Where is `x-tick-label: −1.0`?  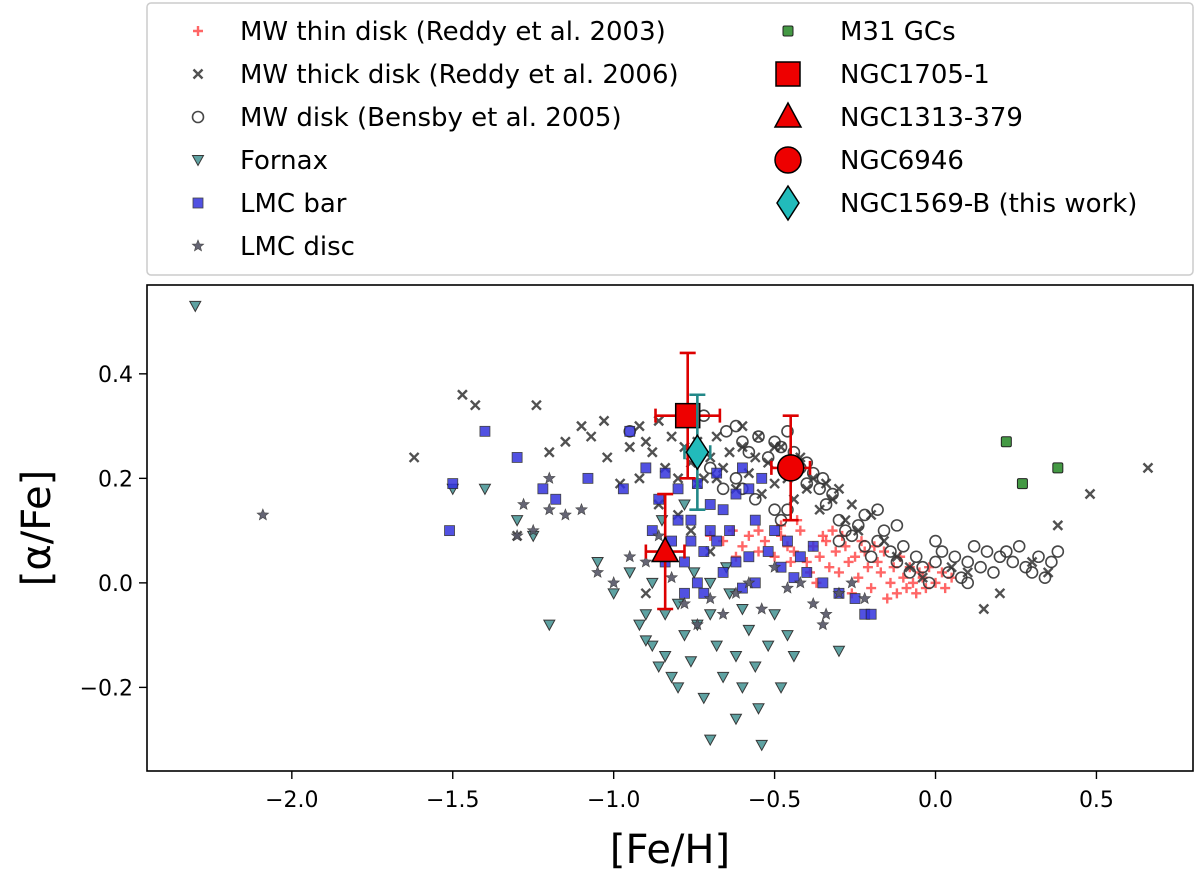
x-tick-label: −1.0 is located at coordinates (613, 800).